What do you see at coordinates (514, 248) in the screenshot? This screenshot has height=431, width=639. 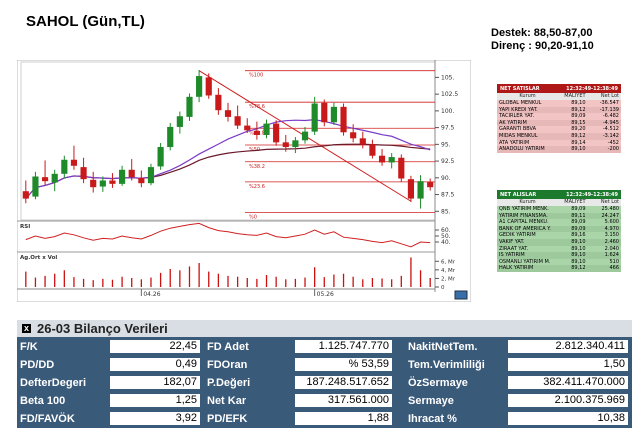 I see `broker-name: ZIRAAT YAT.` at bounding box center [514, 248].